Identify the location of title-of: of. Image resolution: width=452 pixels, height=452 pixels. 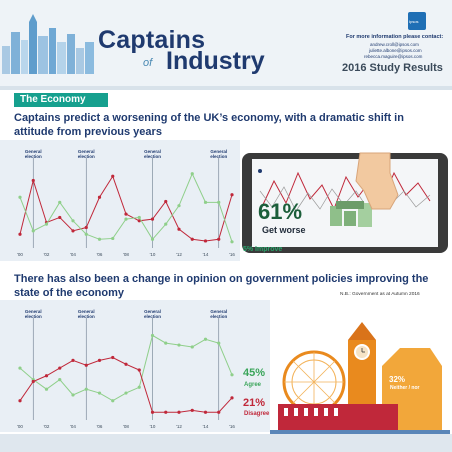
(148, 63).